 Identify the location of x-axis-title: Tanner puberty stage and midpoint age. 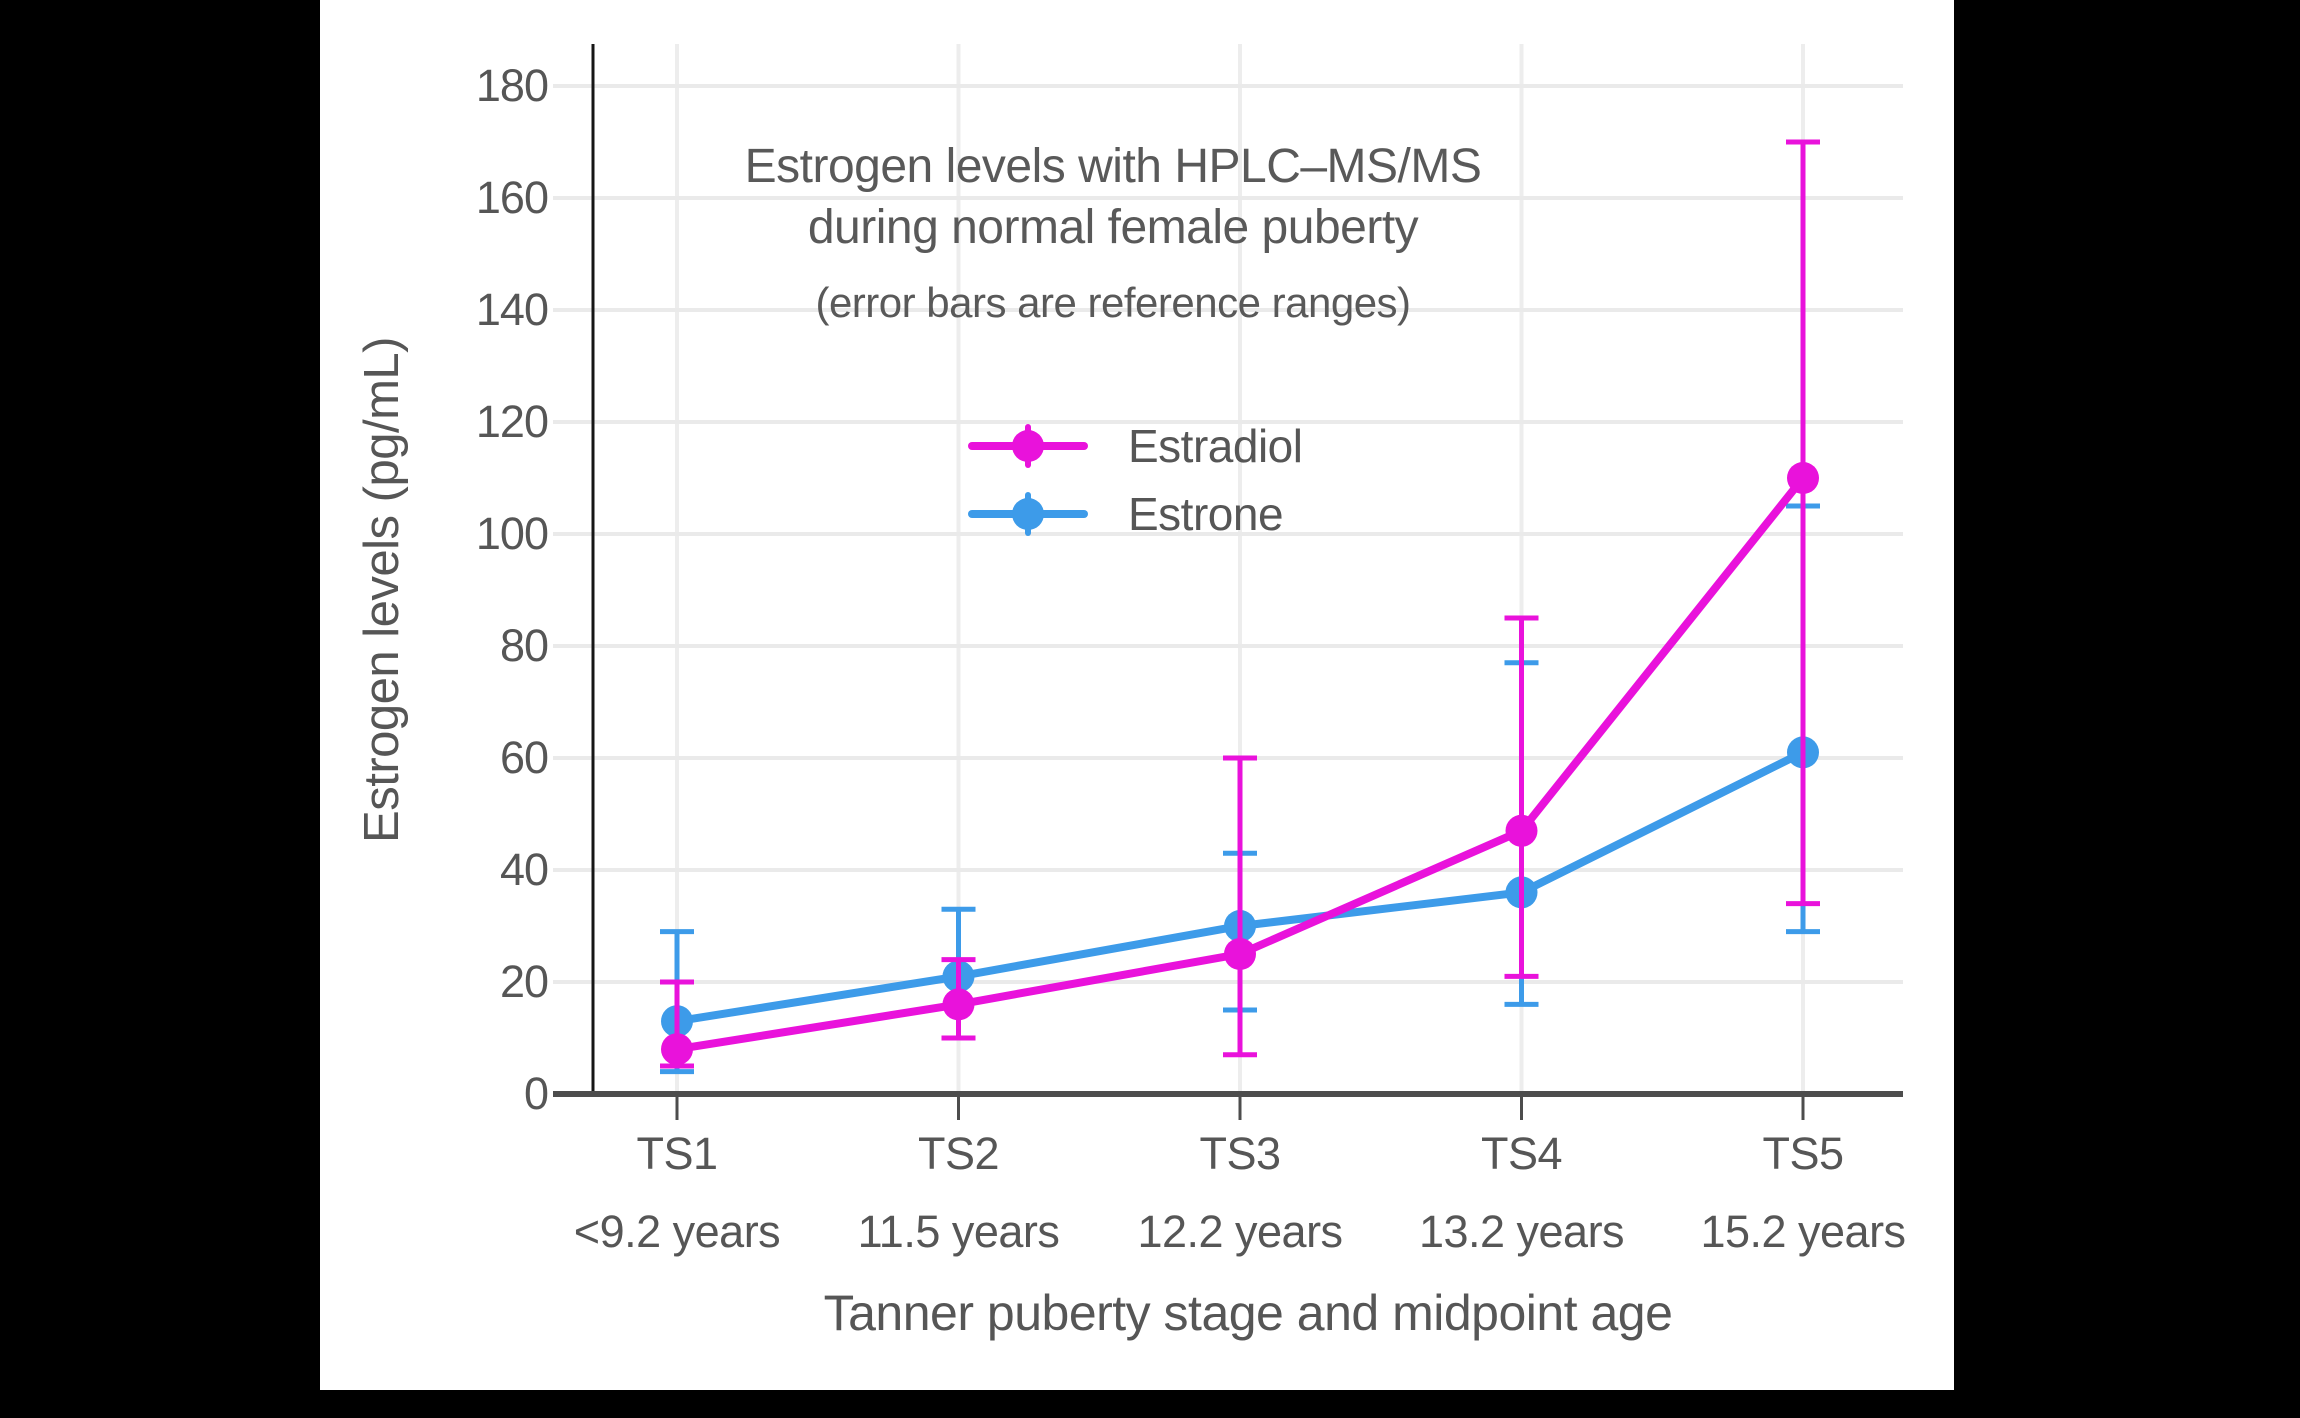
(1248, 1313).